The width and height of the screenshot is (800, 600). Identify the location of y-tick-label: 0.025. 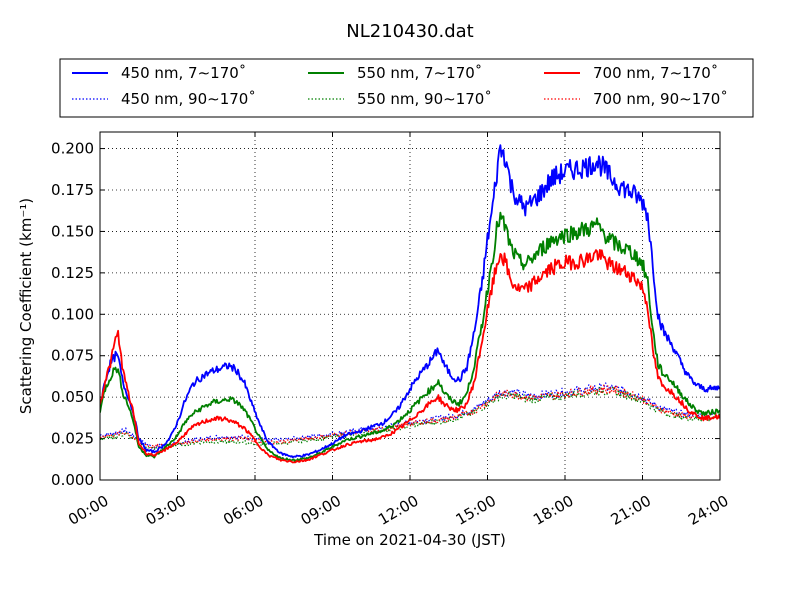
(72, 439).